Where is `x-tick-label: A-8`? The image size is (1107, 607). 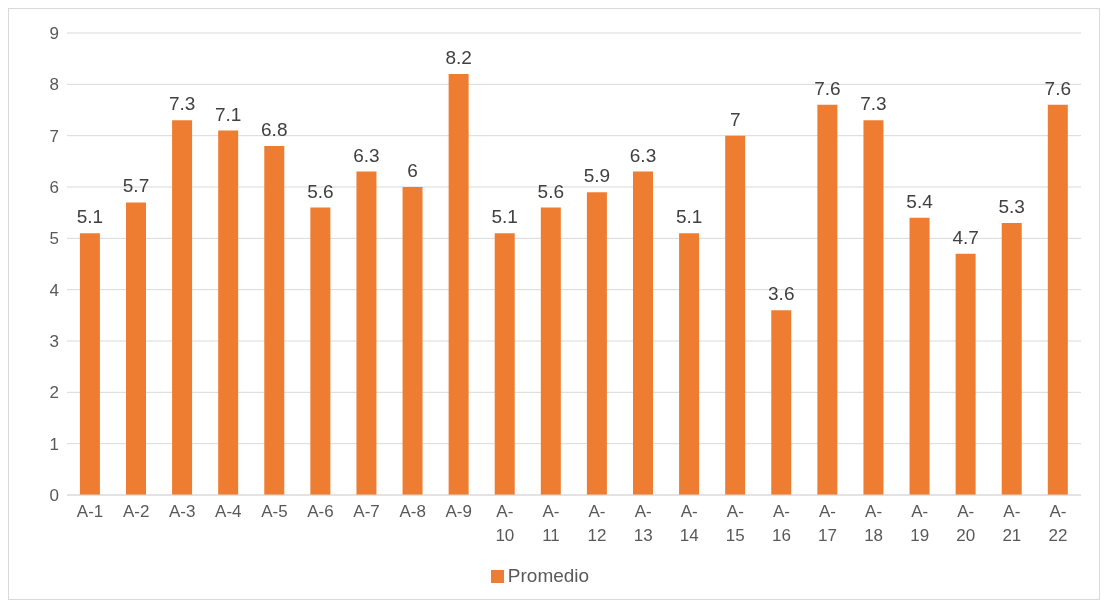 x-tick-label: A-8 is located at coordinates (412, 511).